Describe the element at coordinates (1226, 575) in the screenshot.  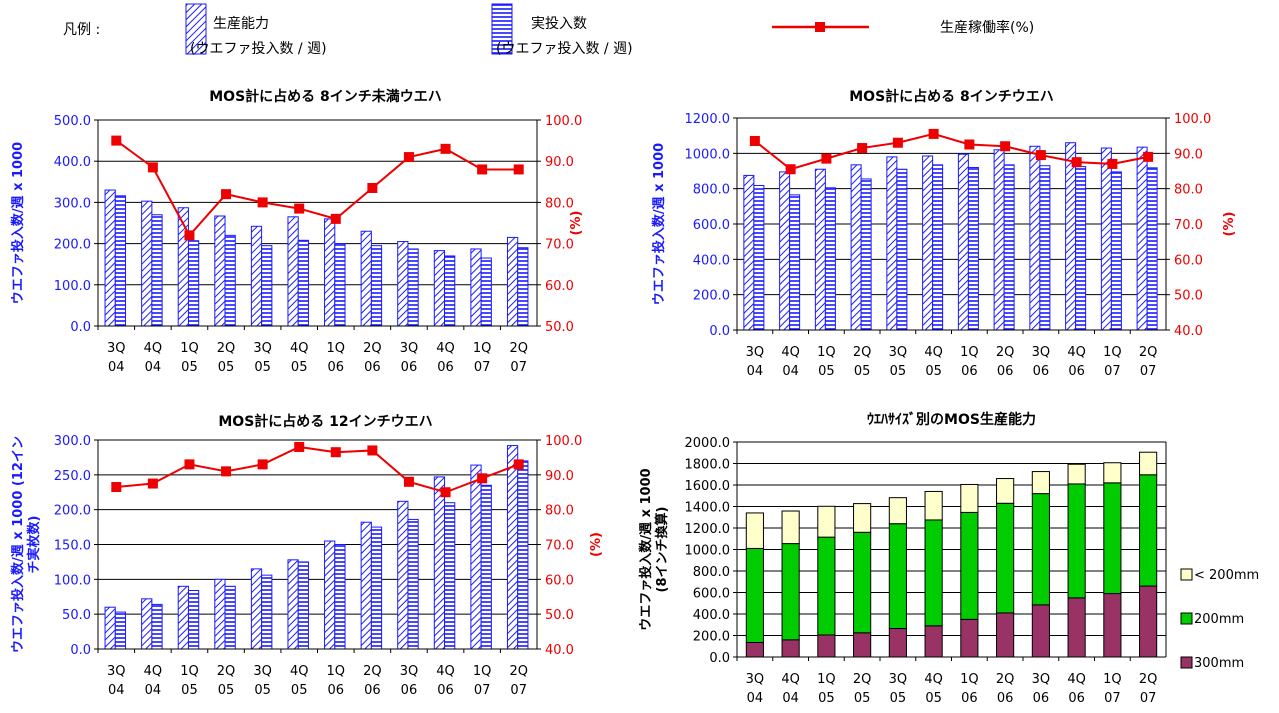
I see `legend-entry: < 200mm` at that location.